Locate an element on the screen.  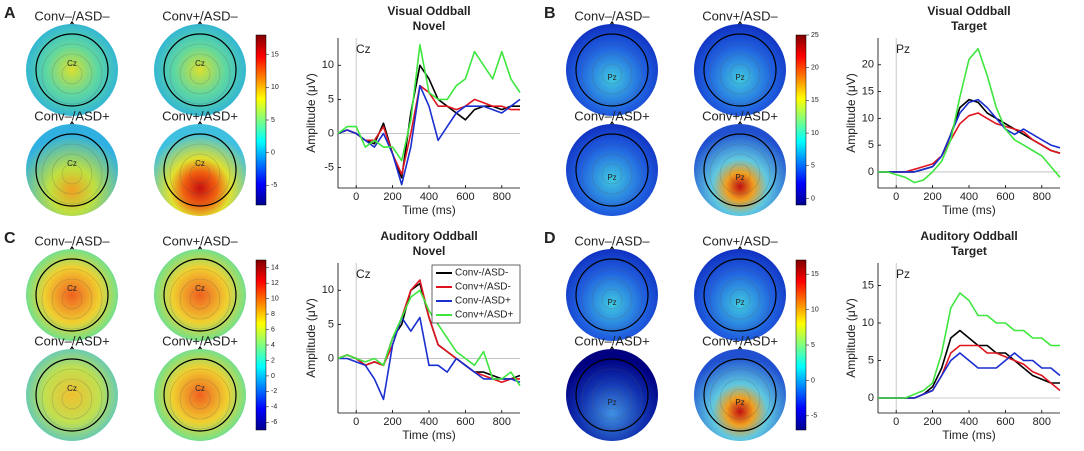
colorbar-tick-label: 10 is located at coordinates (815, 309).